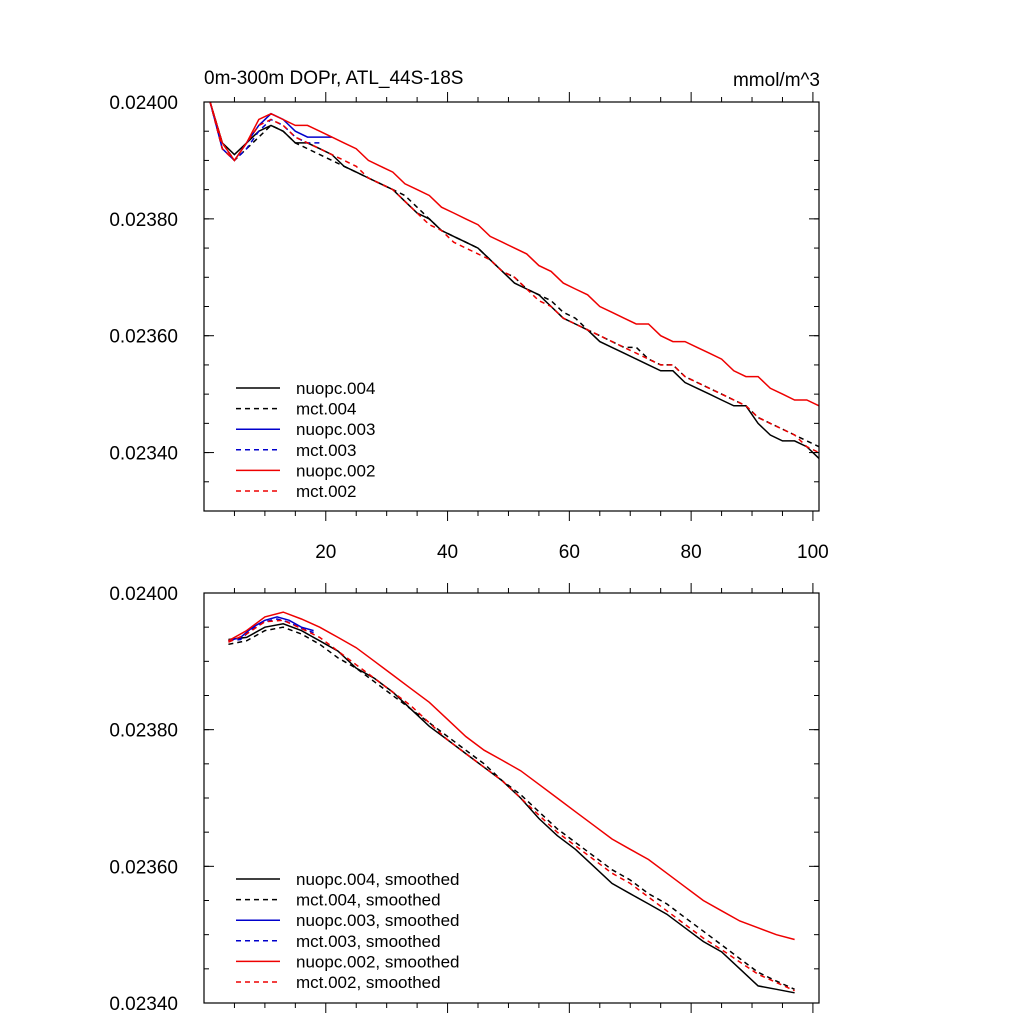 Image resolution: width=1024 pixels, height=1024 pixels. What do you see at coordinates (776, 80) in the screenshot?
I see `units-label: mmol/m^3` at bounding box center [776, 80].